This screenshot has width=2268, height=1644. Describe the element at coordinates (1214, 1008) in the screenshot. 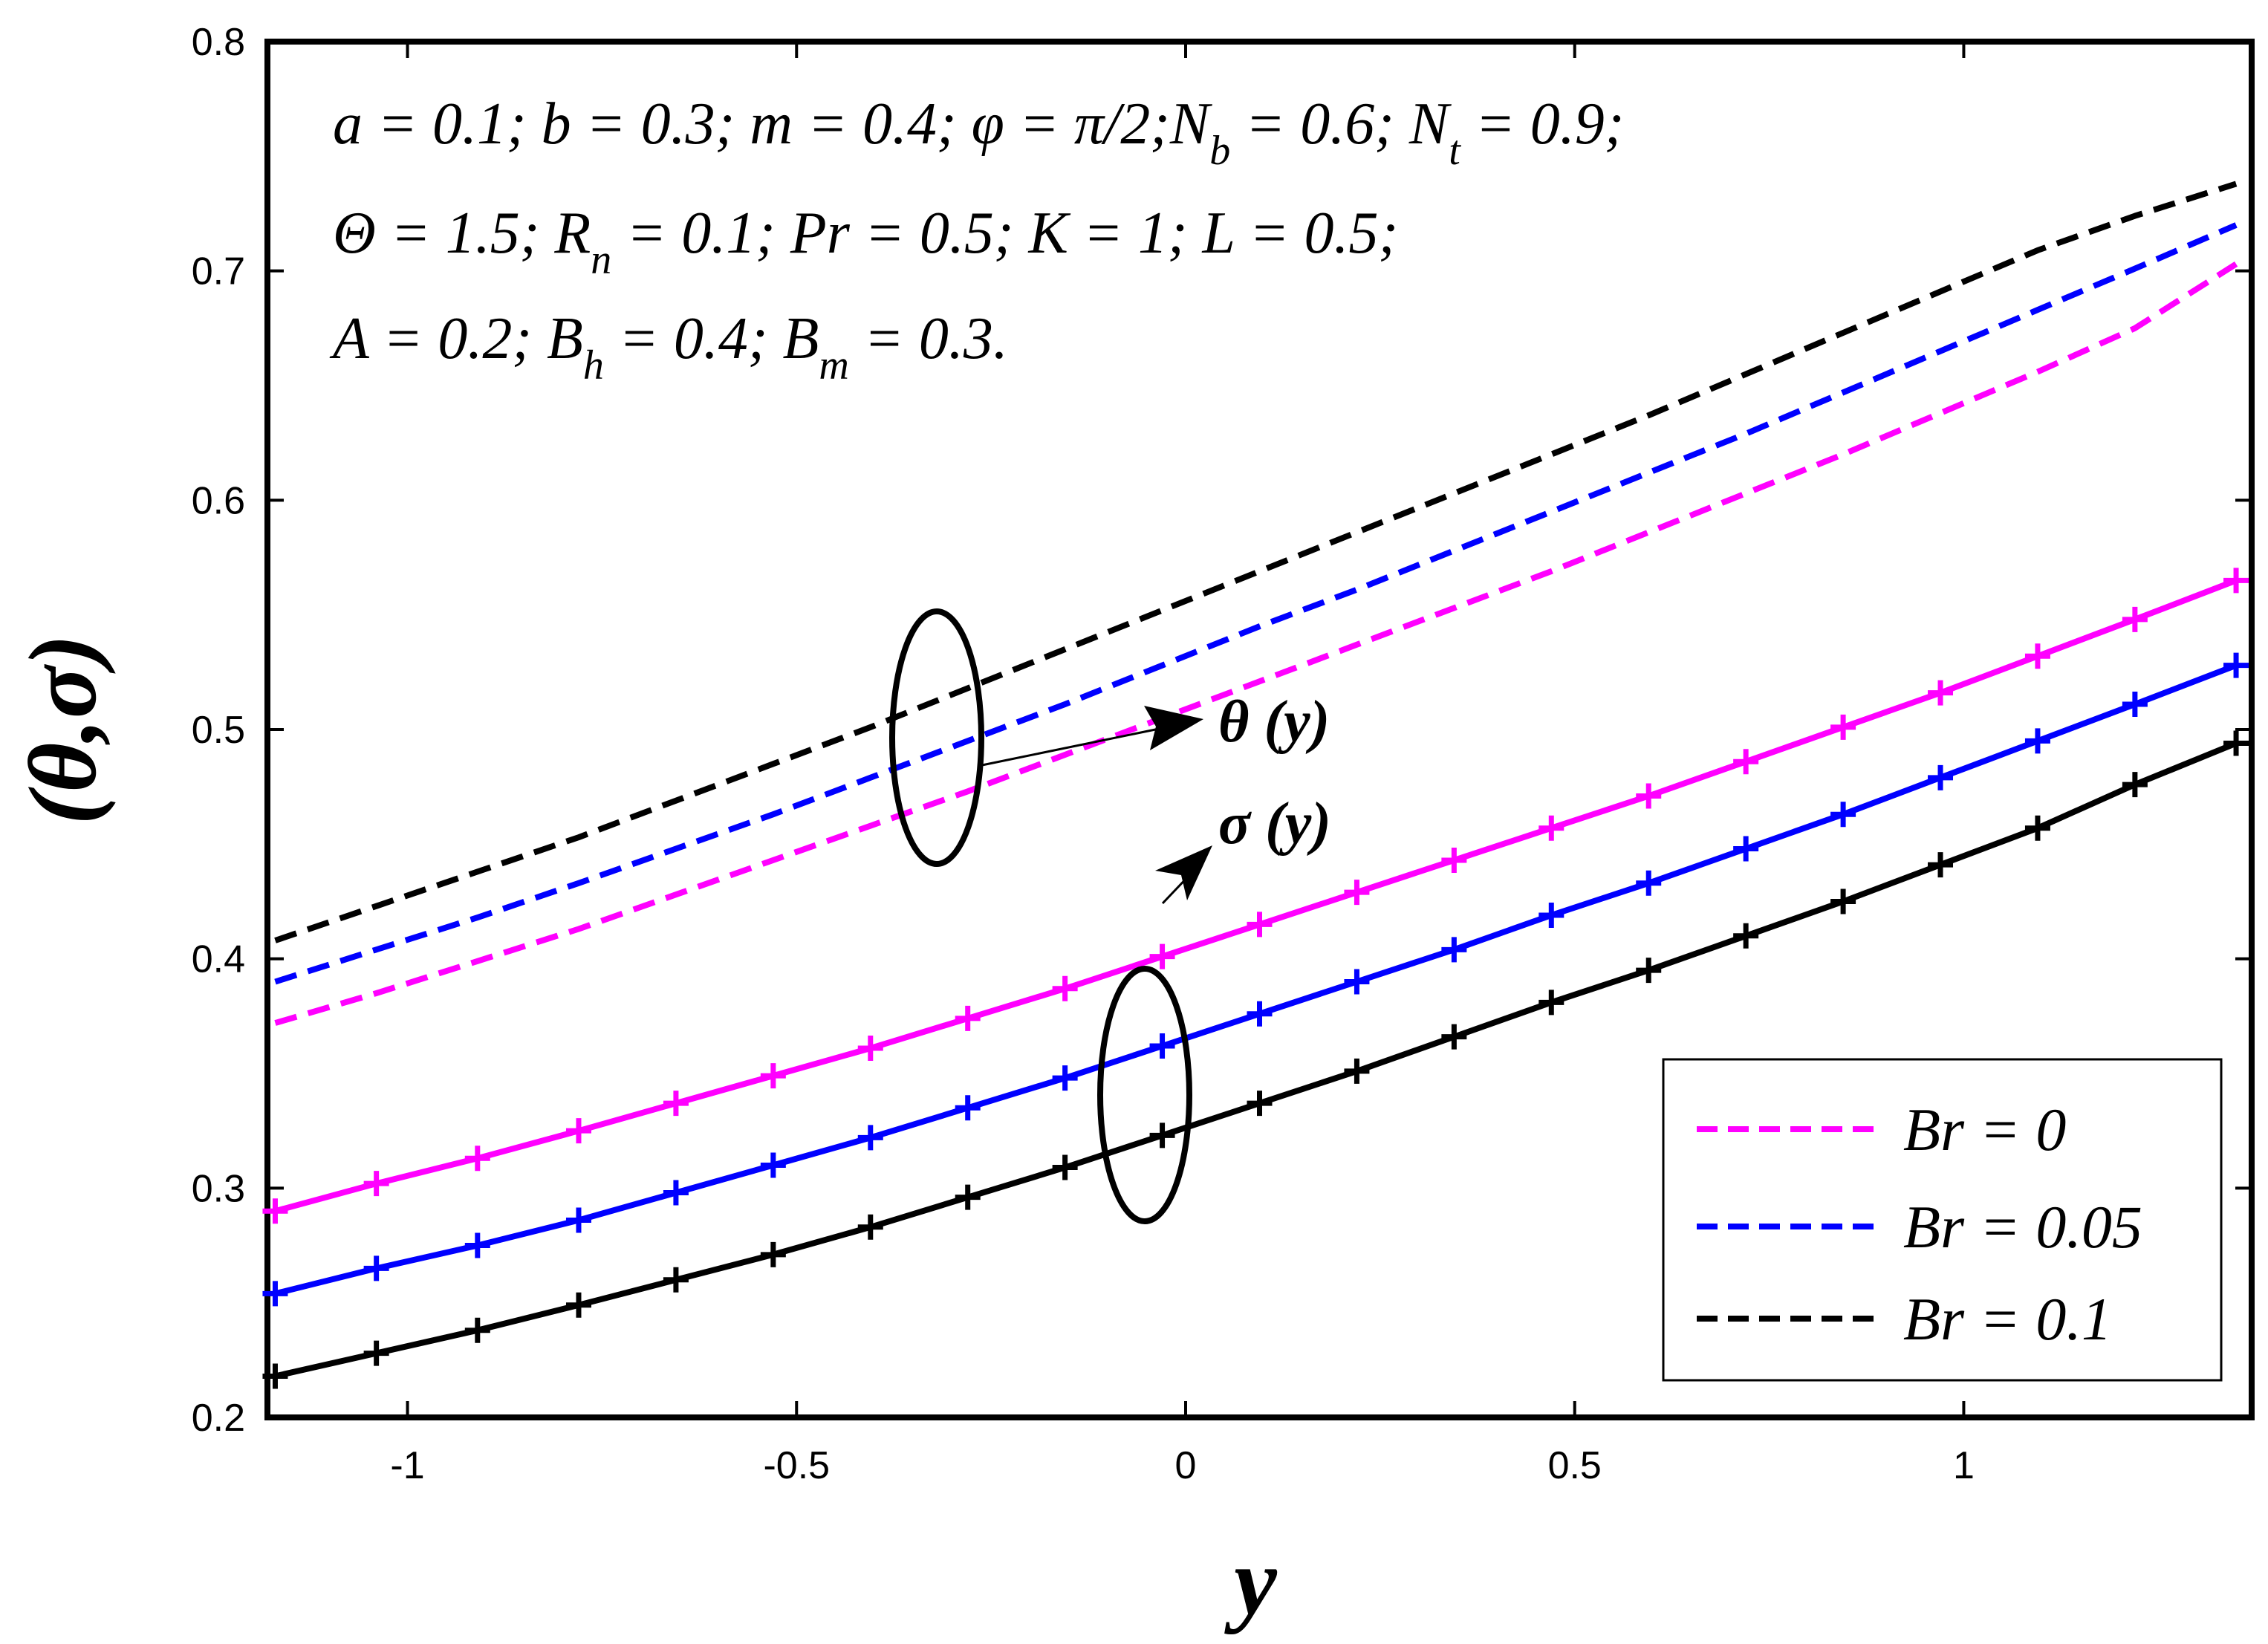

I see `sigma-callout: σ (y)` at that location.